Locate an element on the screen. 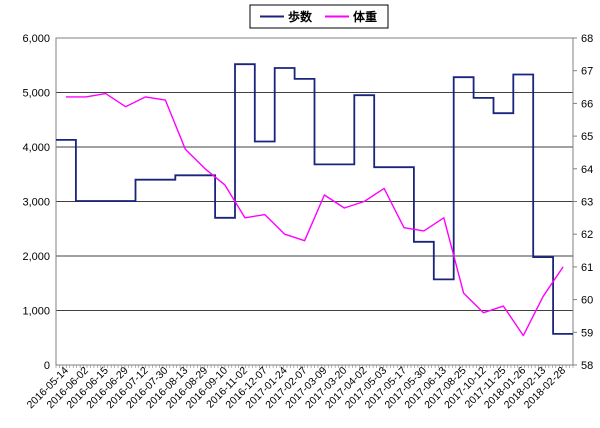 This screenshot has width=600, height=428. y-right-tick-label: 64 is located at coordinates (587, 170).